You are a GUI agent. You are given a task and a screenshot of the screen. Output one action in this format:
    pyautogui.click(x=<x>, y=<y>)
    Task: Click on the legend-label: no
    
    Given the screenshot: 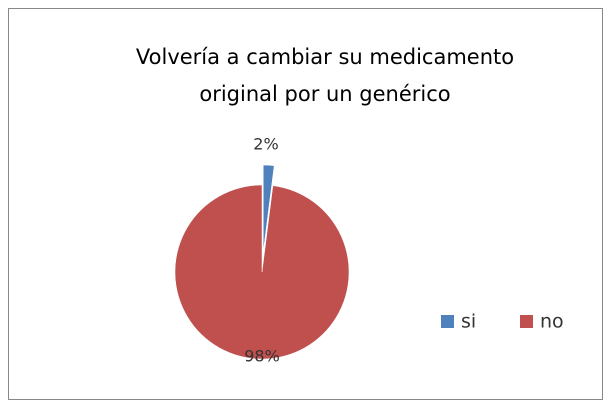 What is the action you would take?
    pyautogui.click(x=552, y=322)
    